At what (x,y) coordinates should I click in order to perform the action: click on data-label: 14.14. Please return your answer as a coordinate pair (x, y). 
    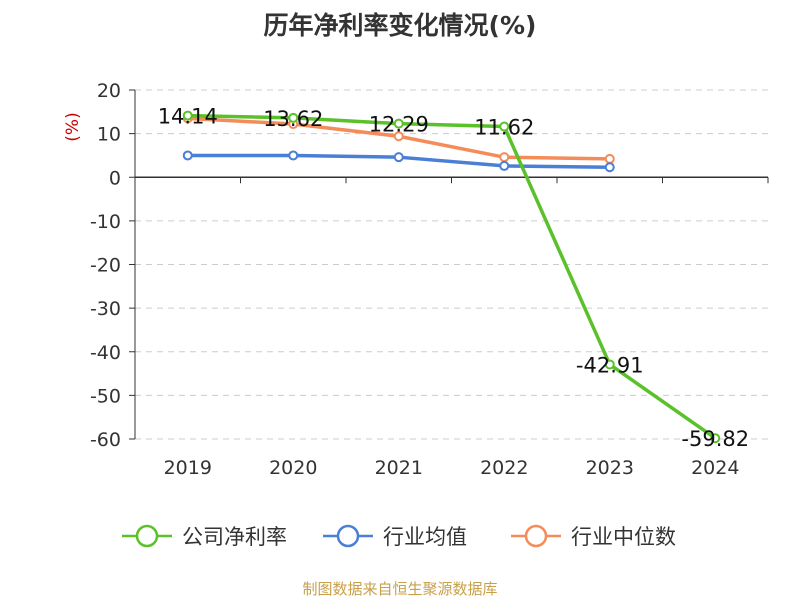
    Looking at the image, I should click on (188, 117).